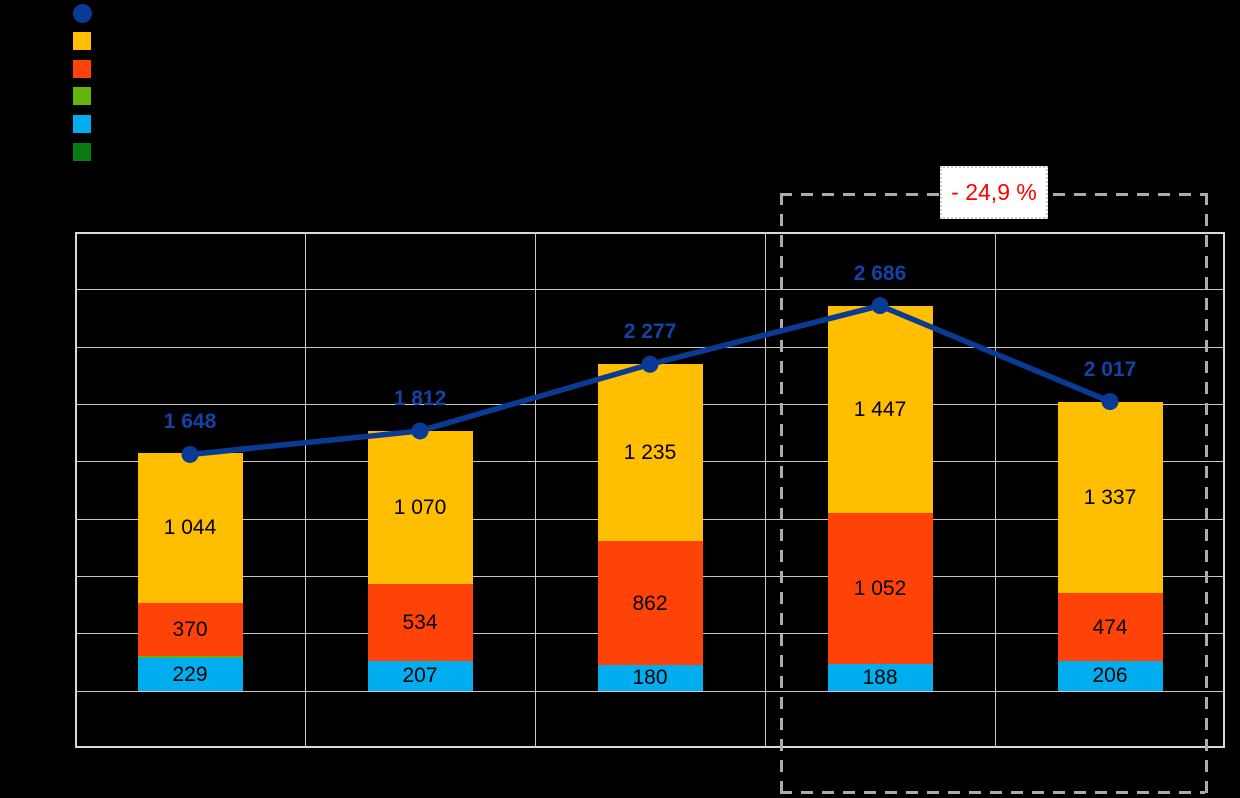  What do you see at coordinates (82, 13) in the screenshot?
I see `legend-marker-total-line` at bounding box center [82, 13].